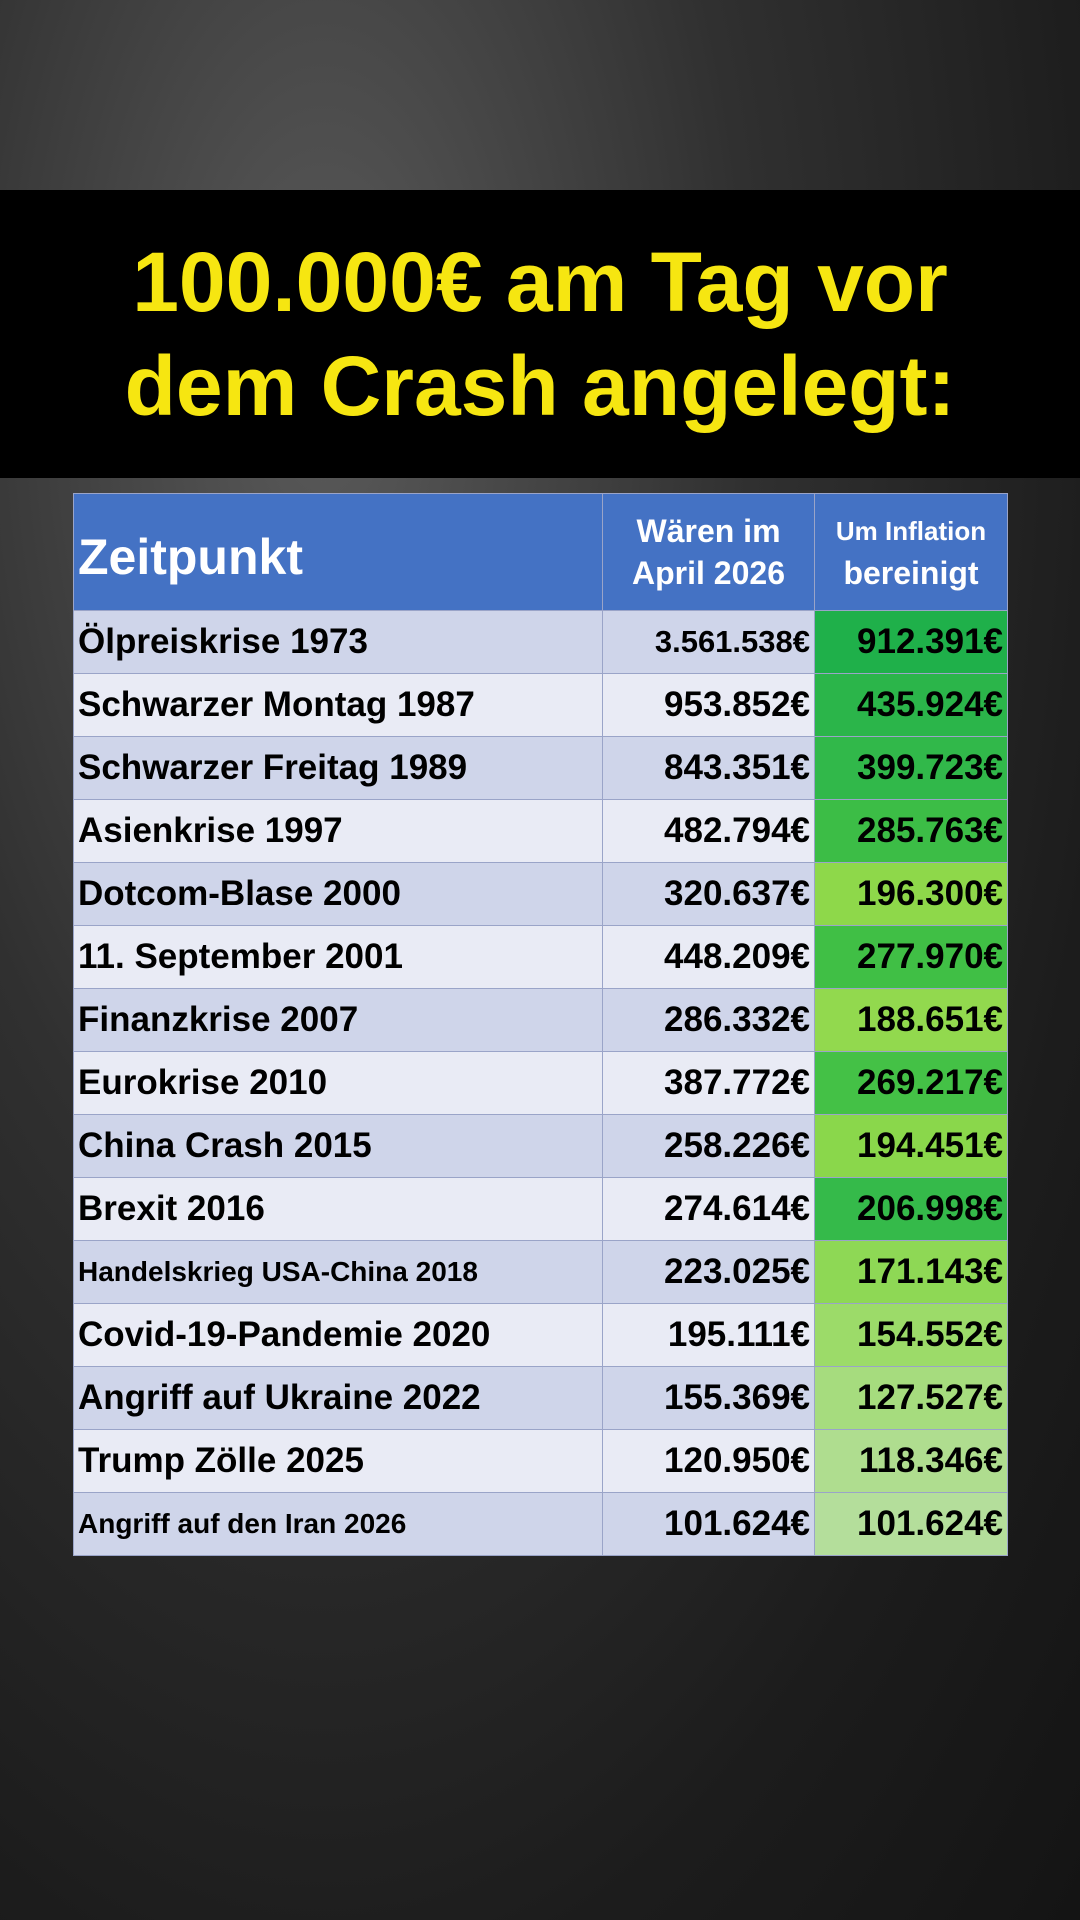 Image resolution: width=1080 pixels, height=1920 pixels. What do you see at coordinates (911, 1461) in the screenshot?
I see `inflation-cell: 118.346€` at bounding box center [911, 1461].